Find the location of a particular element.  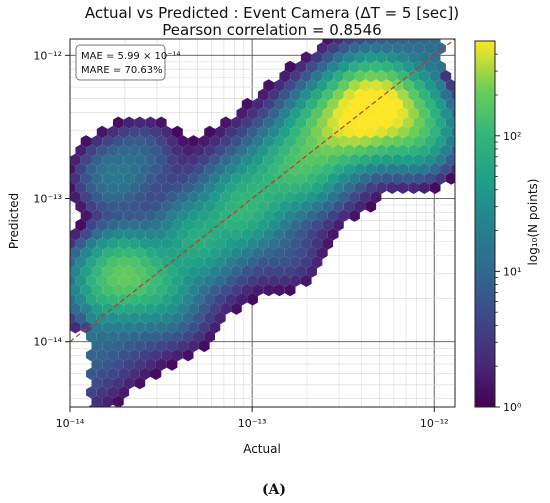

stats-annotation: MAE = 5.99 × 10⁻¹⁴ MARE = 70.63% is located at coordinates (128, 62).